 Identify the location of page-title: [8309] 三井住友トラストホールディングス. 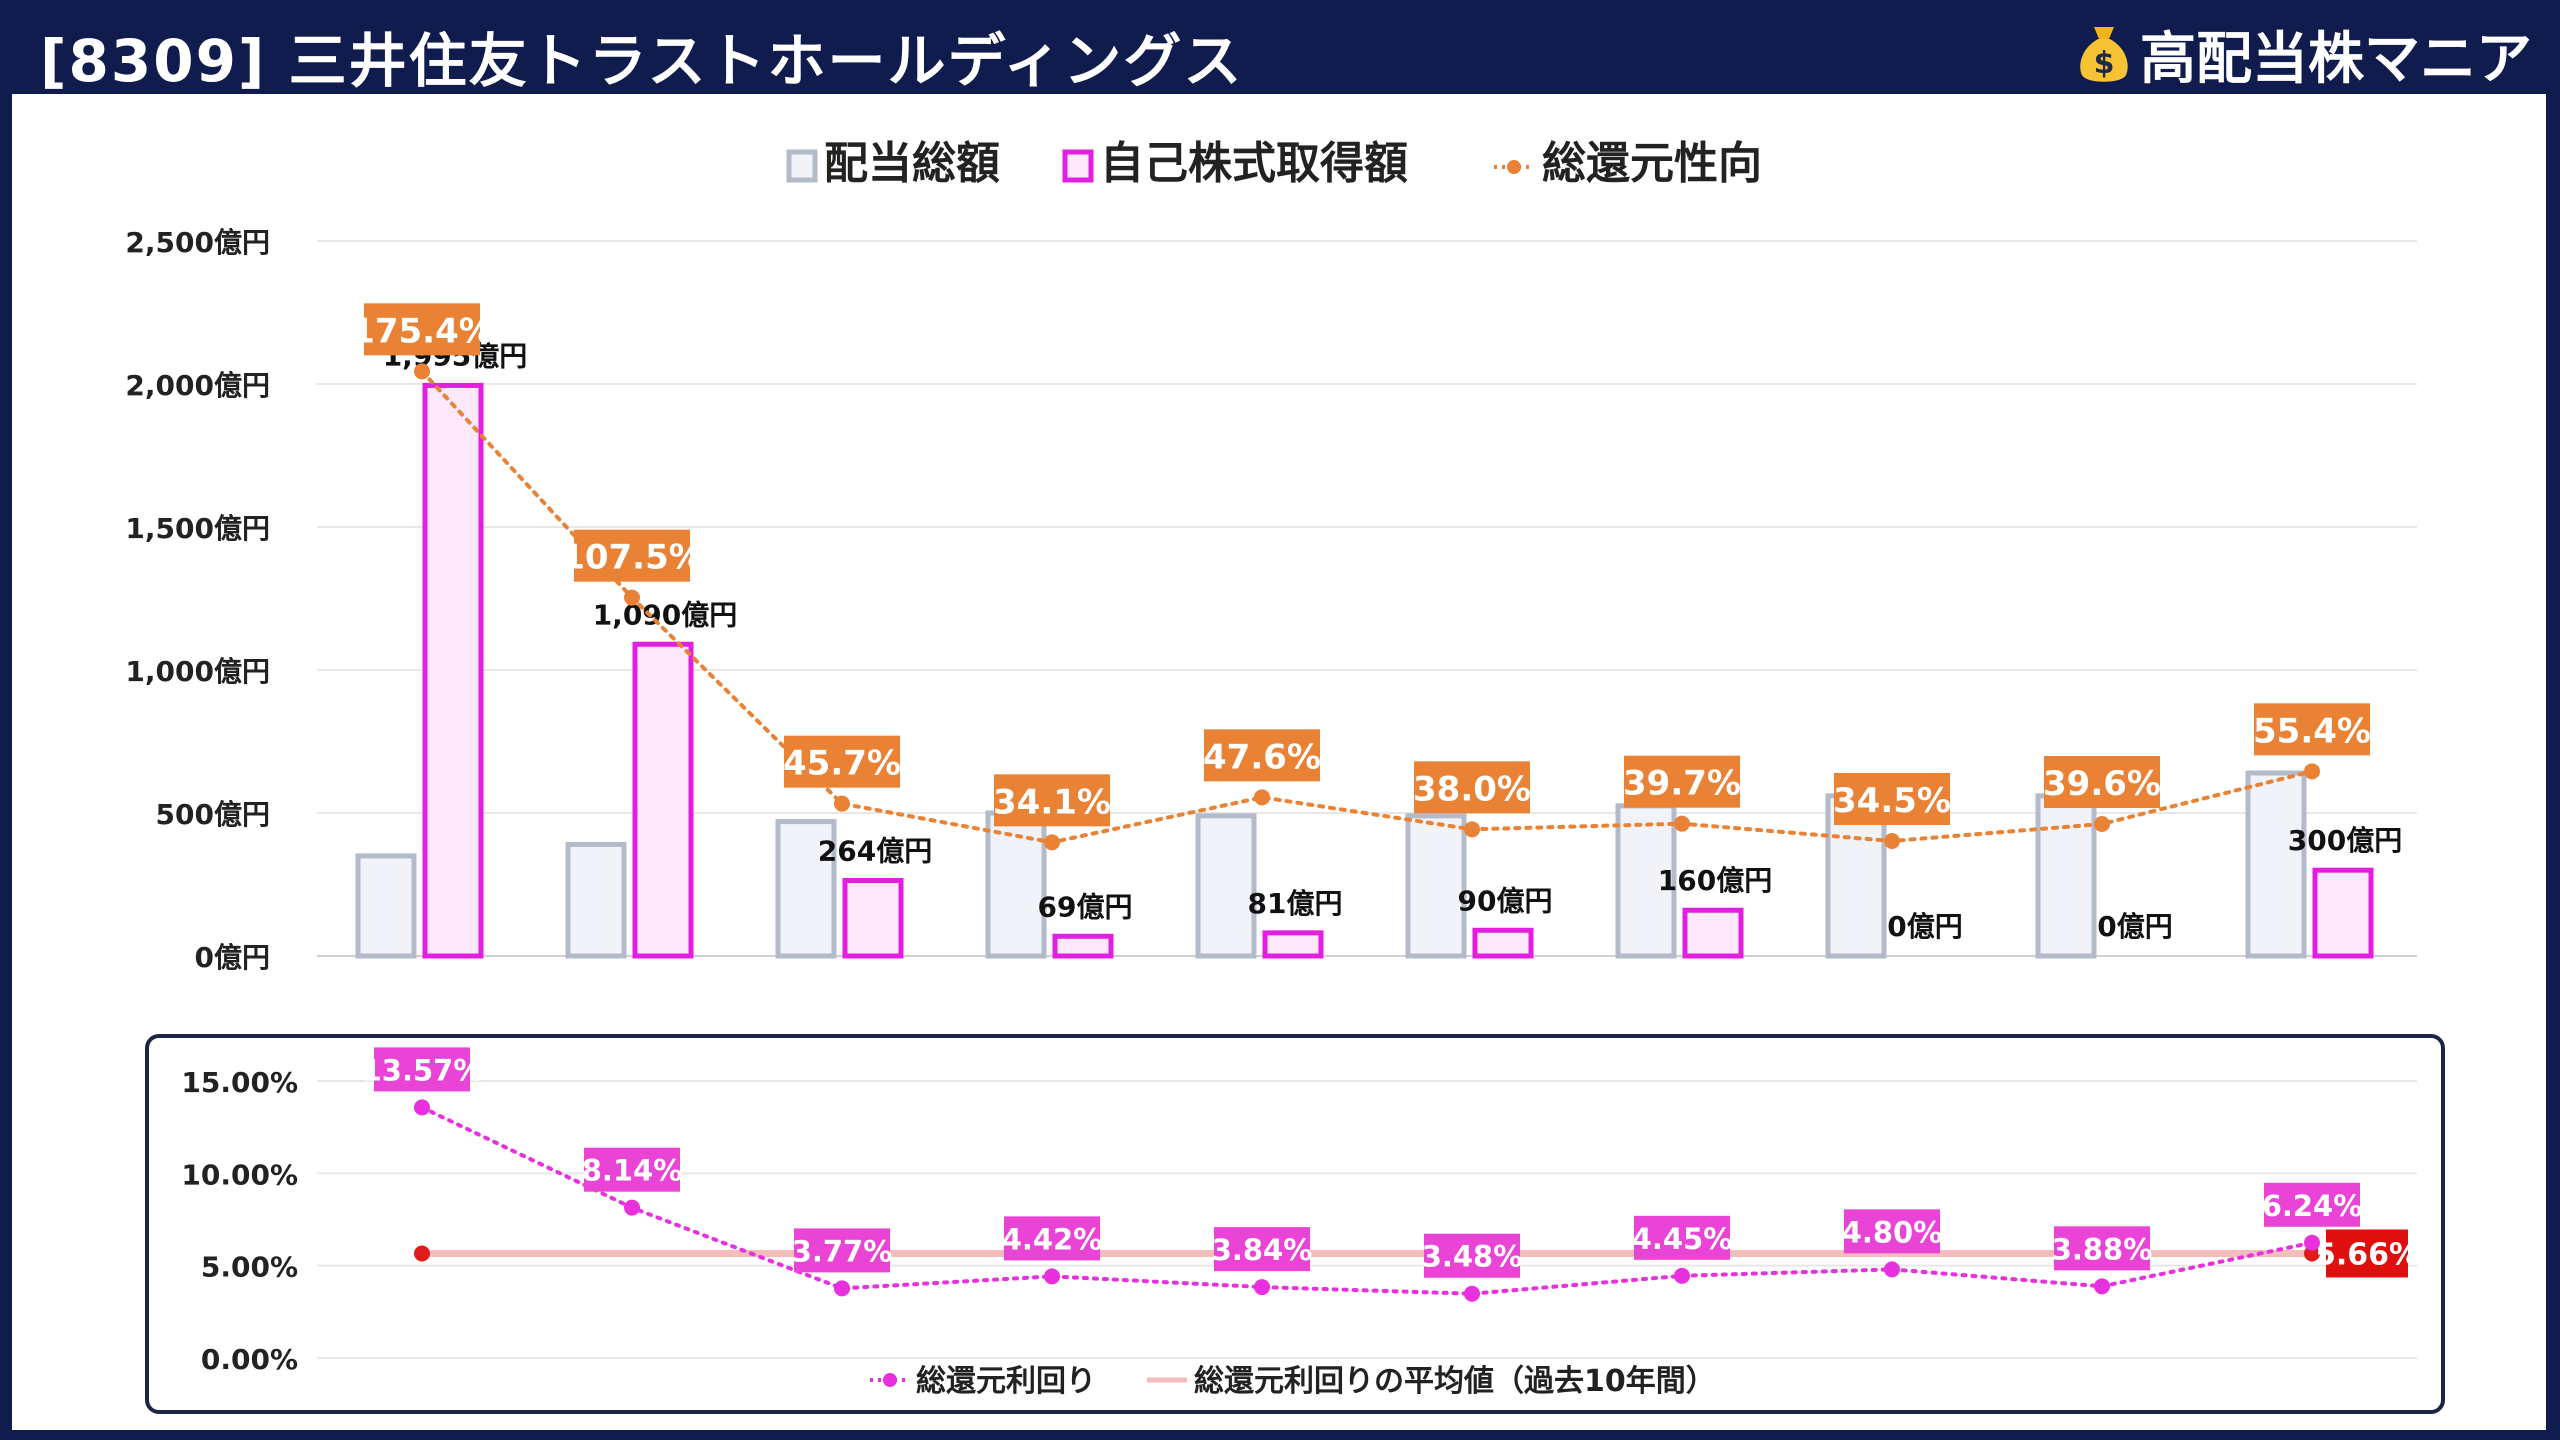
(642, 61).